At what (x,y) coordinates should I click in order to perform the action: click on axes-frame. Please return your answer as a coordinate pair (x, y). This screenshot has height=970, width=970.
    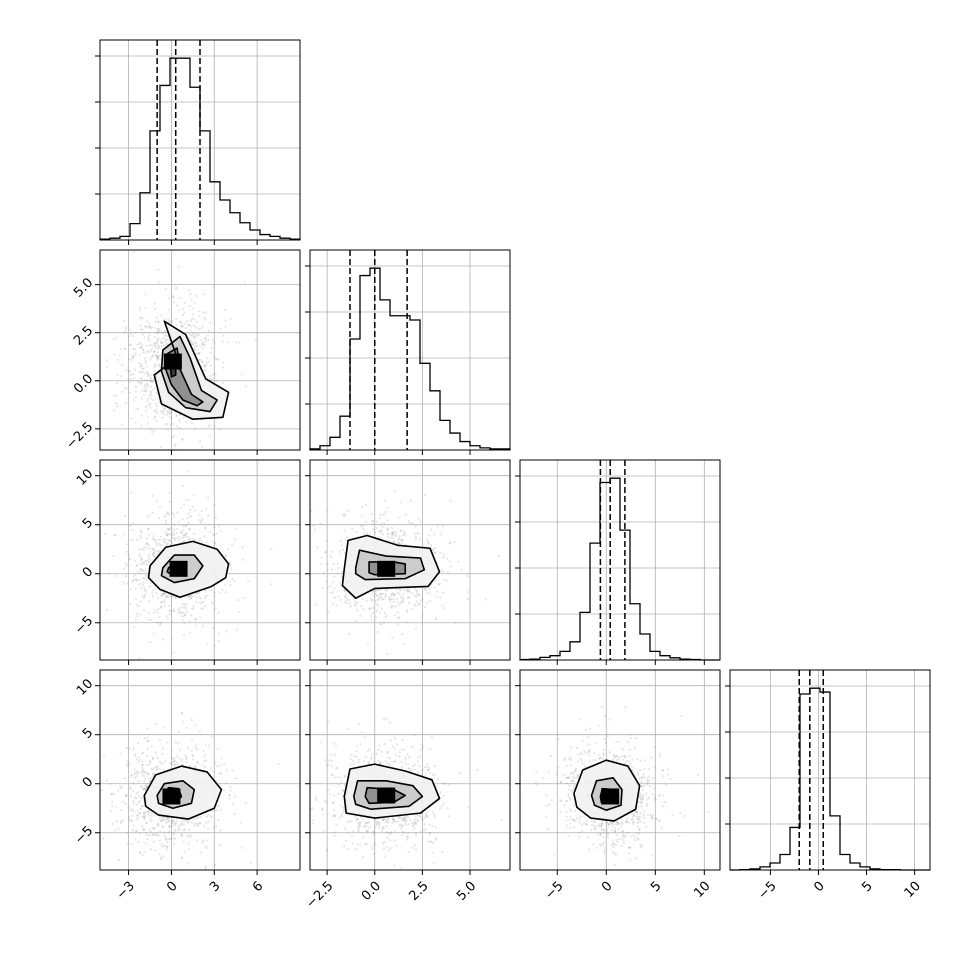
    Looking at the image, I should click on (830, 770).